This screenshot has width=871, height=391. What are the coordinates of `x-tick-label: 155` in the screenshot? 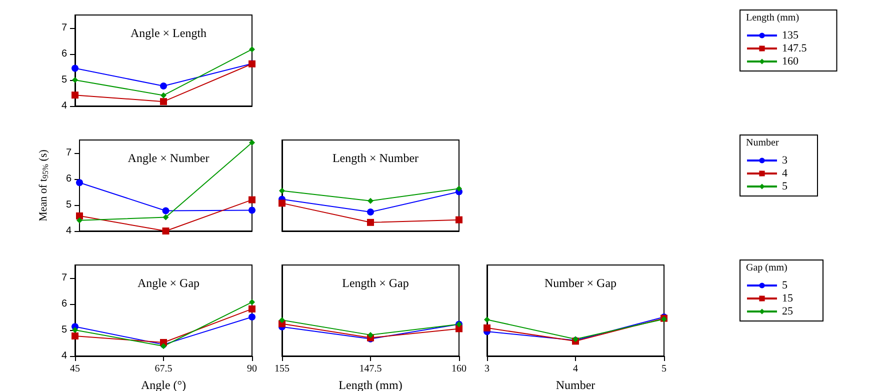 It's located at (282, 369).